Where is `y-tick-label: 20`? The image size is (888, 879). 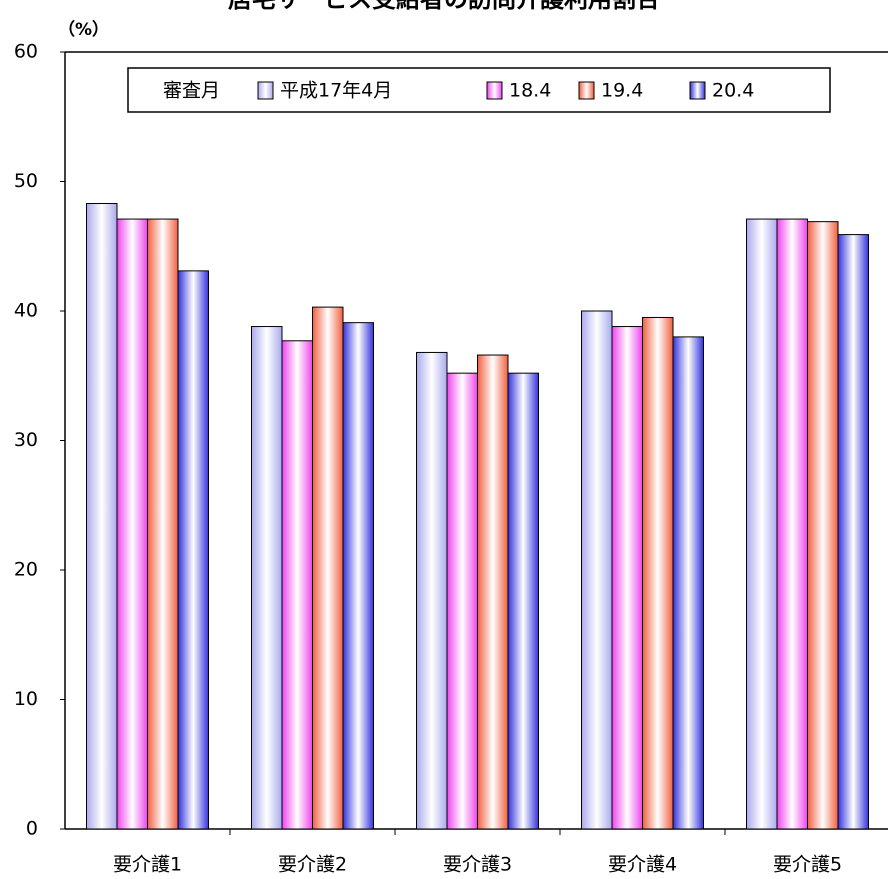 y-tick-label: 20 is located at coordinates (26, 570).